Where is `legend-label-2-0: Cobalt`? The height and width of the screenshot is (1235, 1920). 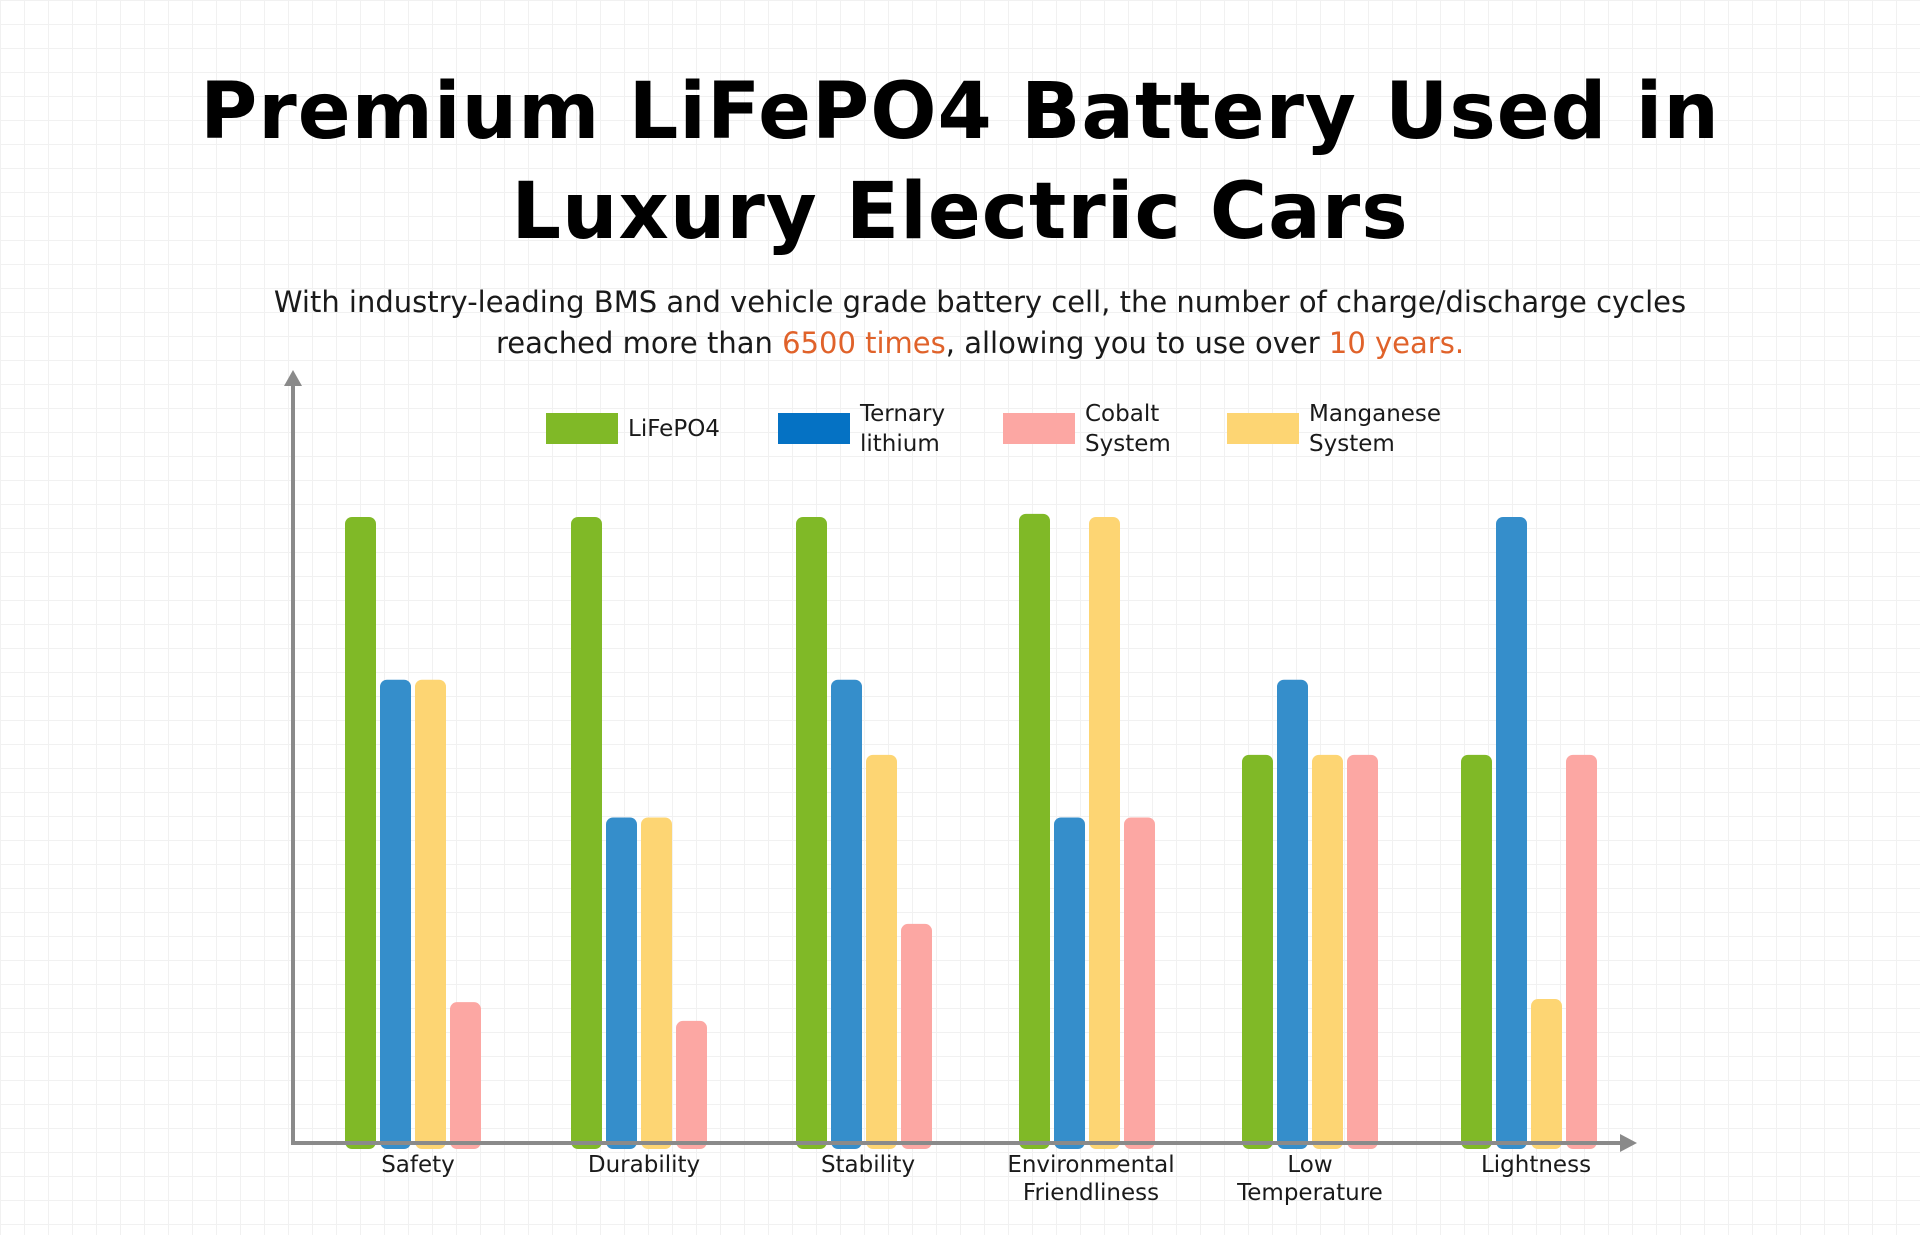 legend-label-2-0: Cobalt is located at coordinates (1122, 414).